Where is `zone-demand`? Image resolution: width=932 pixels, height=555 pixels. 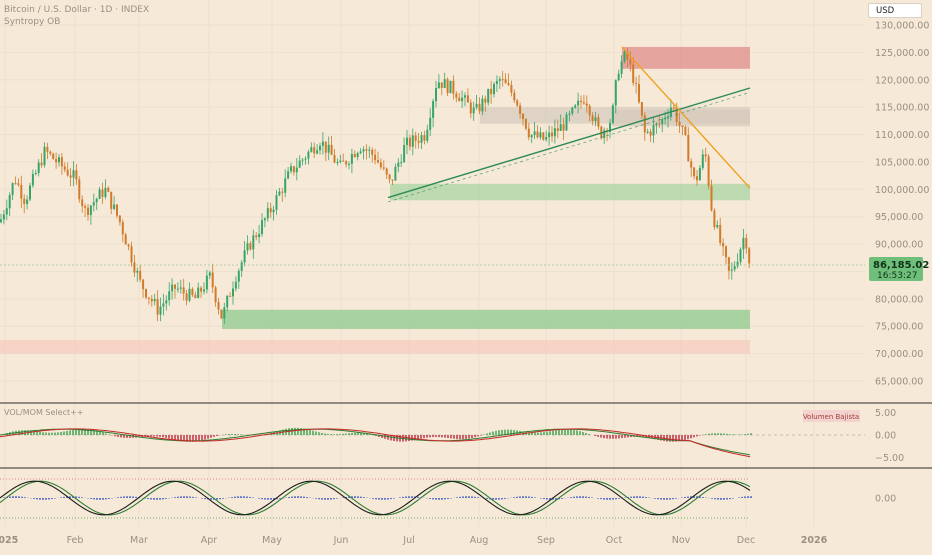
zone-demand is located at coordinates (486, 319).